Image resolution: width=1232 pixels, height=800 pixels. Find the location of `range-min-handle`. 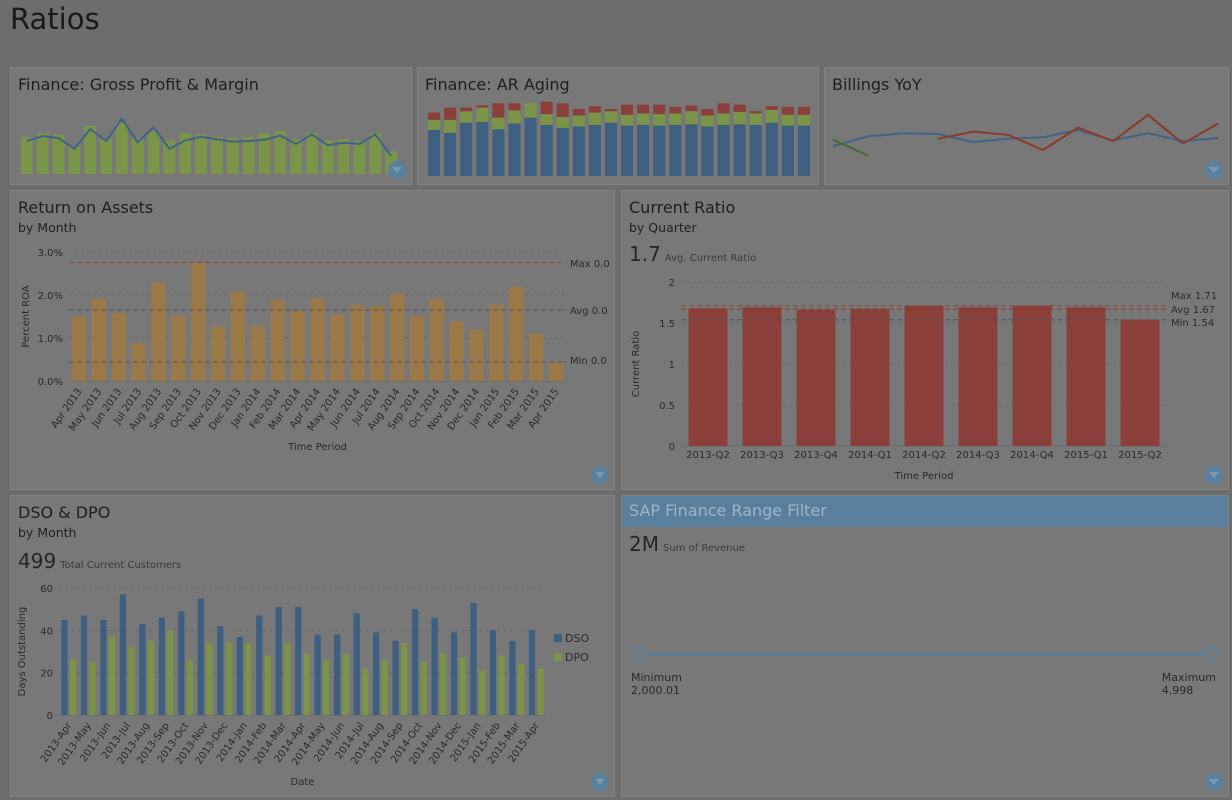

range-min-handle is located at coordinates (639, 654).